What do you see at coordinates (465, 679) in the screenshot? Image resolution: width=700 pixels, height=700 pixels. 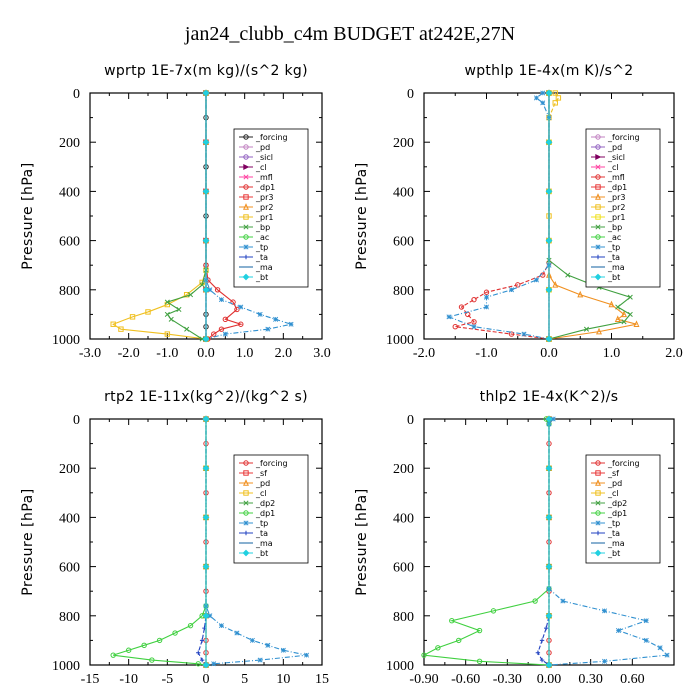 I see `x-tick-label: -0.60` at bounding box center [465, 679].